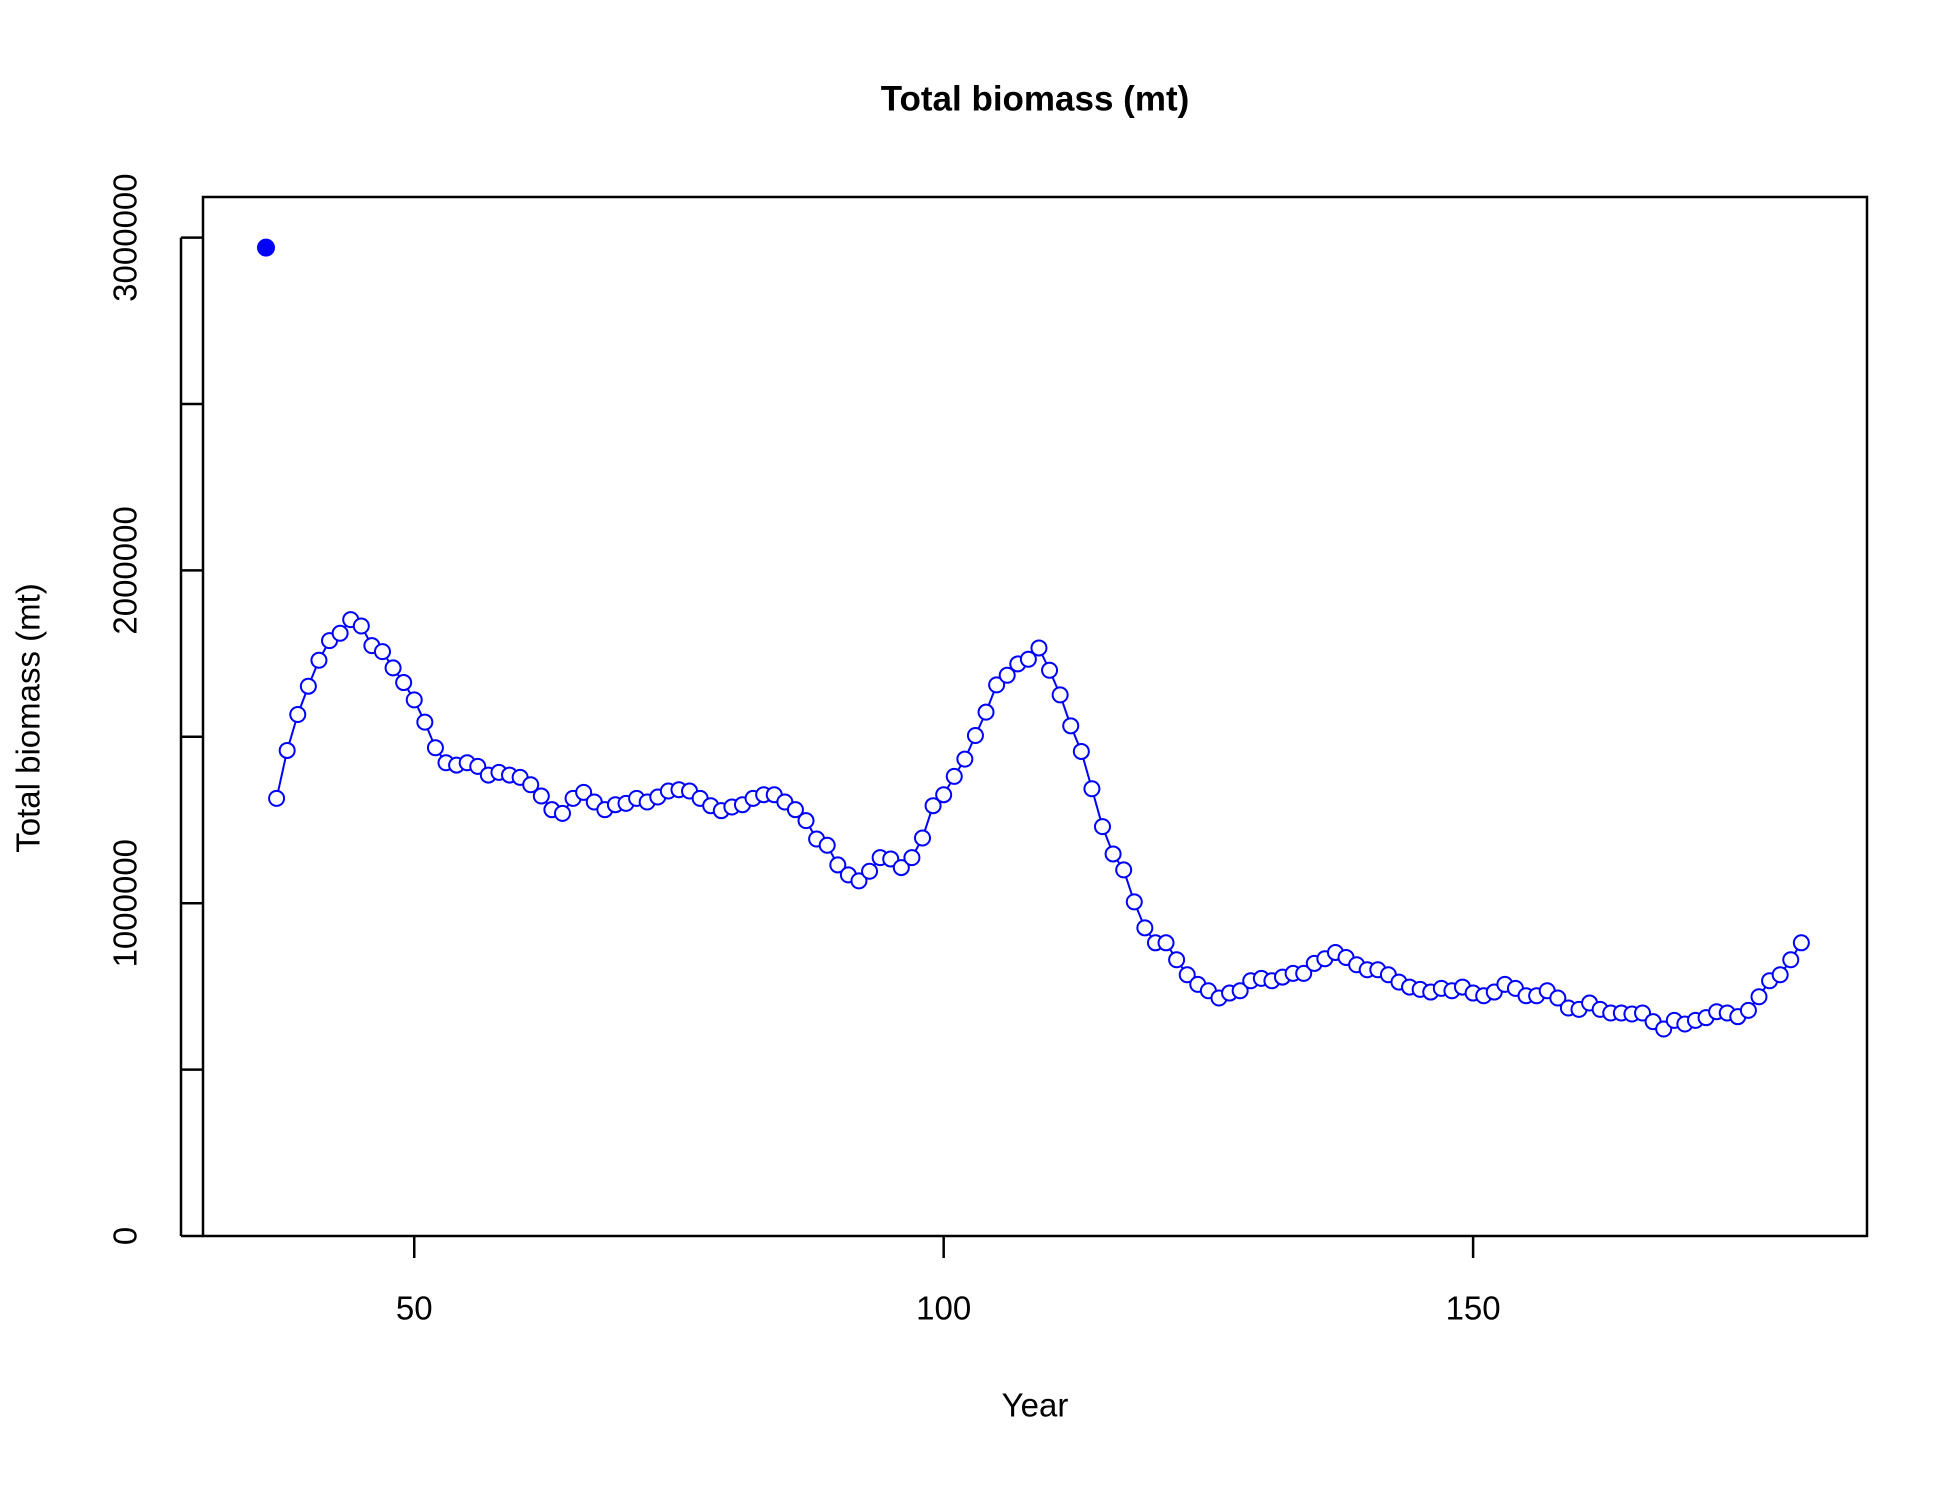 This screenshot has width=1950, height=1500. I want to click on y-axis-label: Total biomass (mt), so click(28, 718).